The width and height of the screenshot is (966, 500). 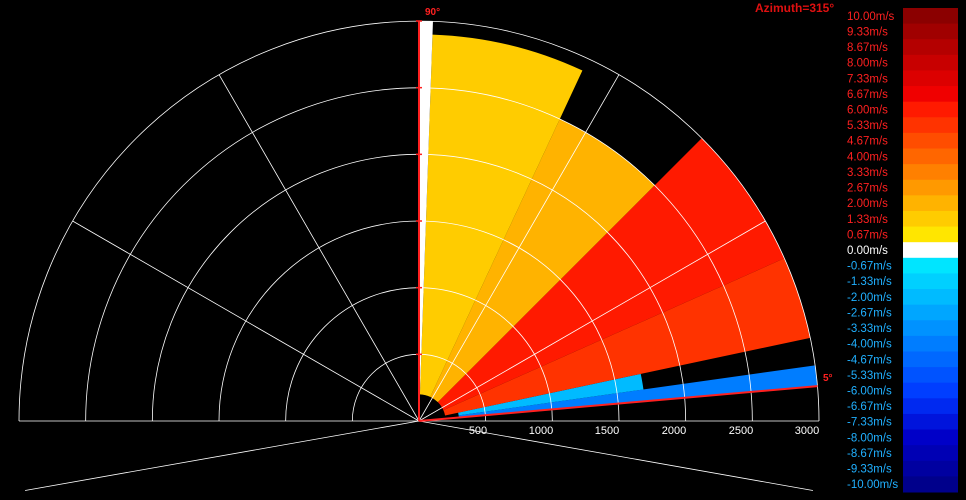 I want to click on radial-tick-label: 3000, so click(x=807, y=431).